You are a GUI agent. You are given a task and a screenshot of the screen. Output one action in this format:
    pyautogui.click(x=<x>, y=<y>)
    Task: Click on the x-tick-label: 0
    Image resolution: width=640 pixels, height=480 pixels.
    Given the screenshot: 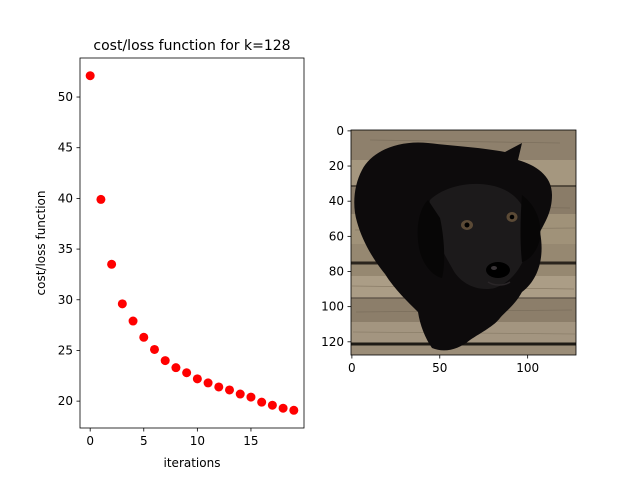 What is the action you would take?
    pyautogui.click(x=90, y=441)
    